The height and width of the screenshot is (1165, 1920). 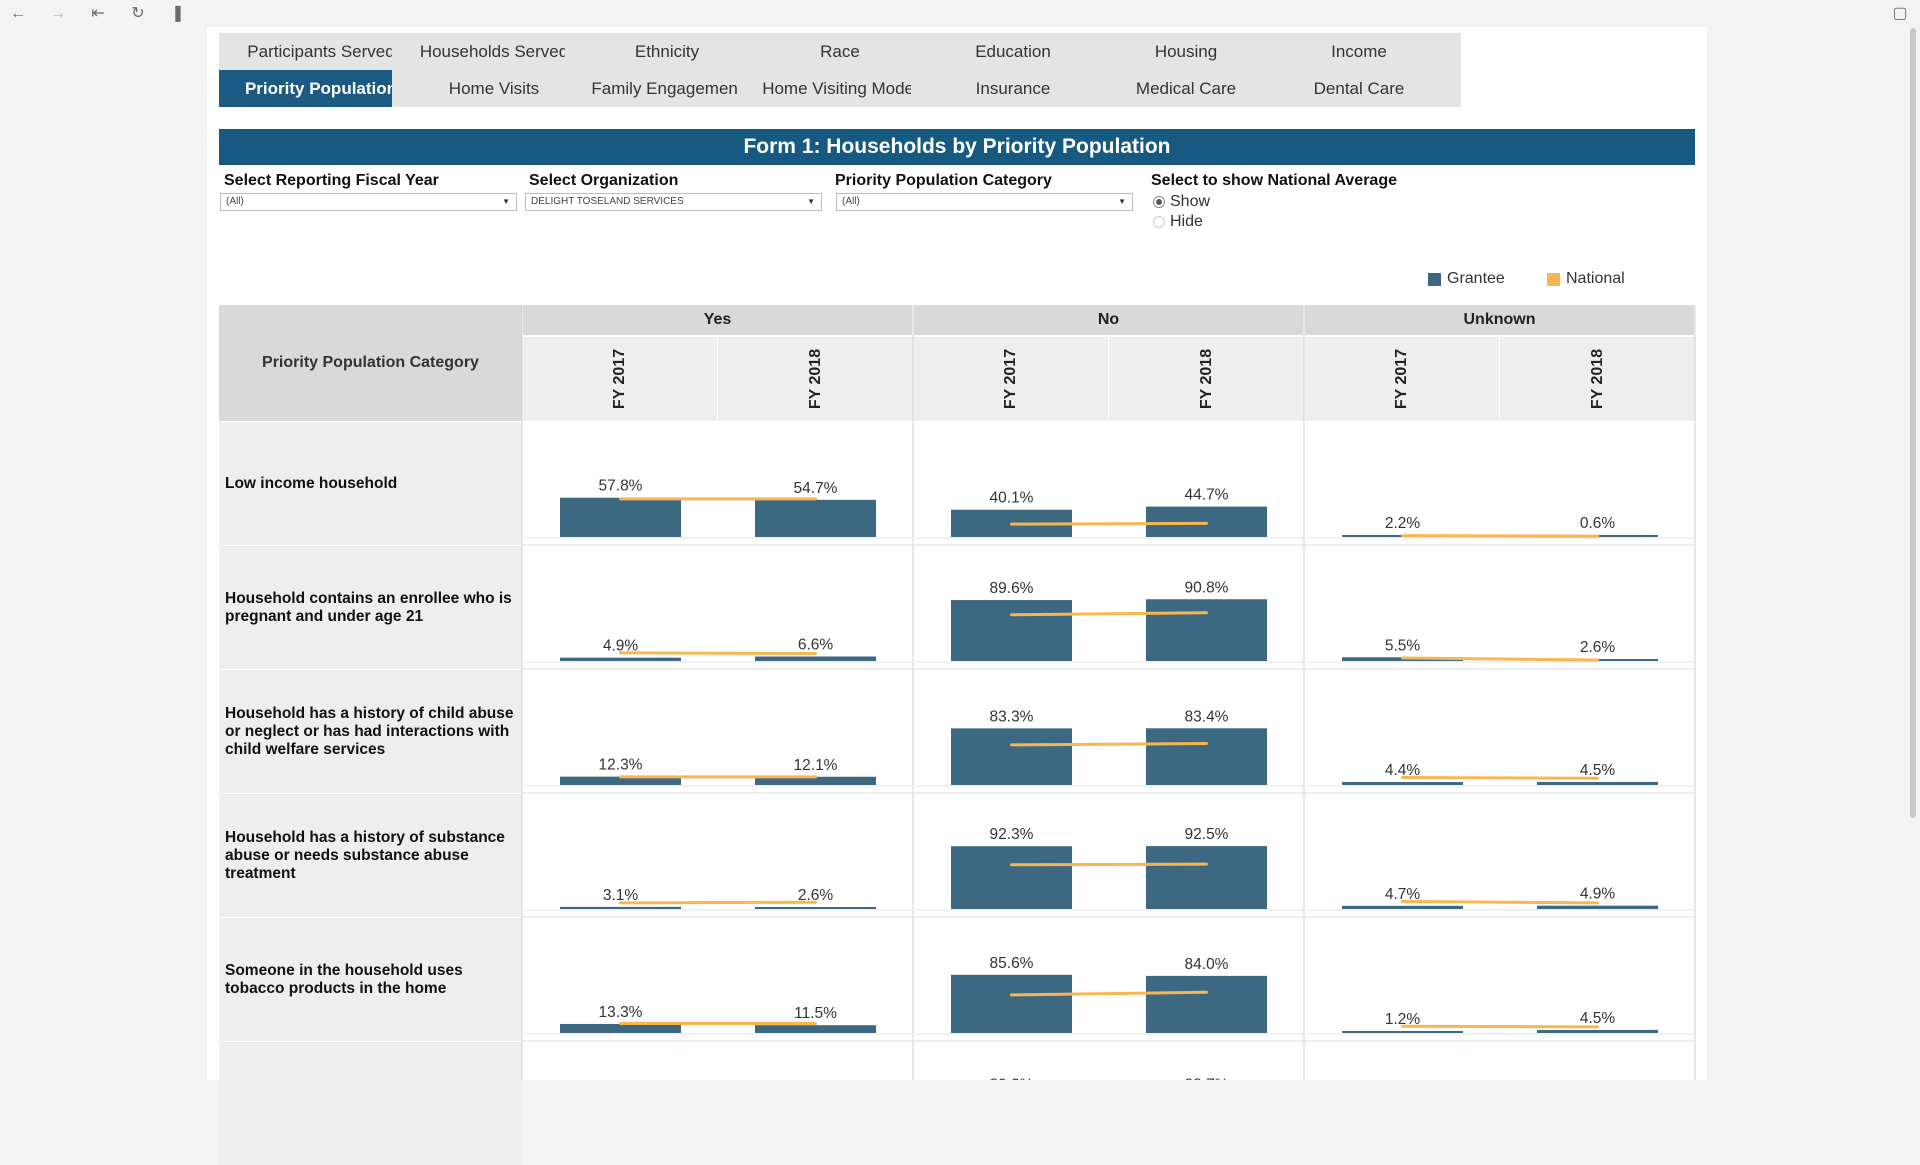 I want to click on data-label: 1.2%, so click(x=1403, y=1019).